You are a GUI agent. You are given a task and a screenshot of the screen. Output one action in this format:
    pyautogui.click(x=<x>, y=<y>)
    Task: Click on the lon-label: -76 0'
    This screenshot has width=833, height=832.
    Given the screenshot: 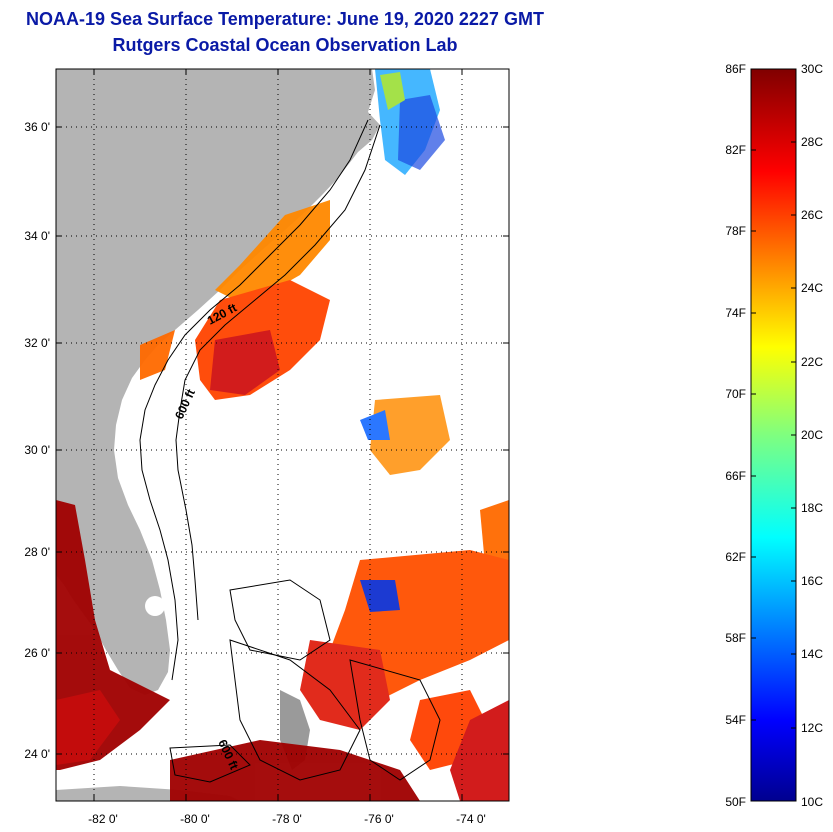 What is the action you would take?
    pyautogui.click(x=379, y=819)
    